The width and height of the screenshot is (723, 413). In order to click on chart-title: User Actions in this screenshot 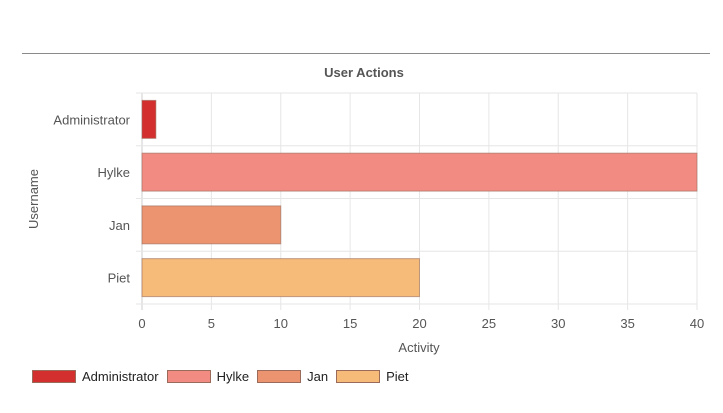, I will do `click(364, 72)`.